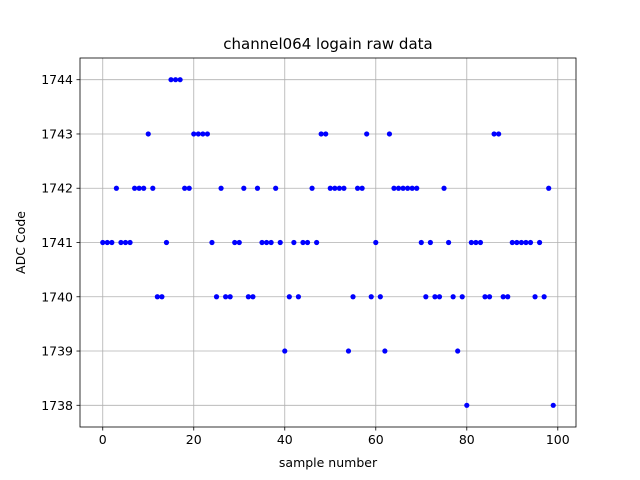 The width and height of the screenshot is (640, 480). I want to click on x-axis-label: sample number, so click(328, 462).